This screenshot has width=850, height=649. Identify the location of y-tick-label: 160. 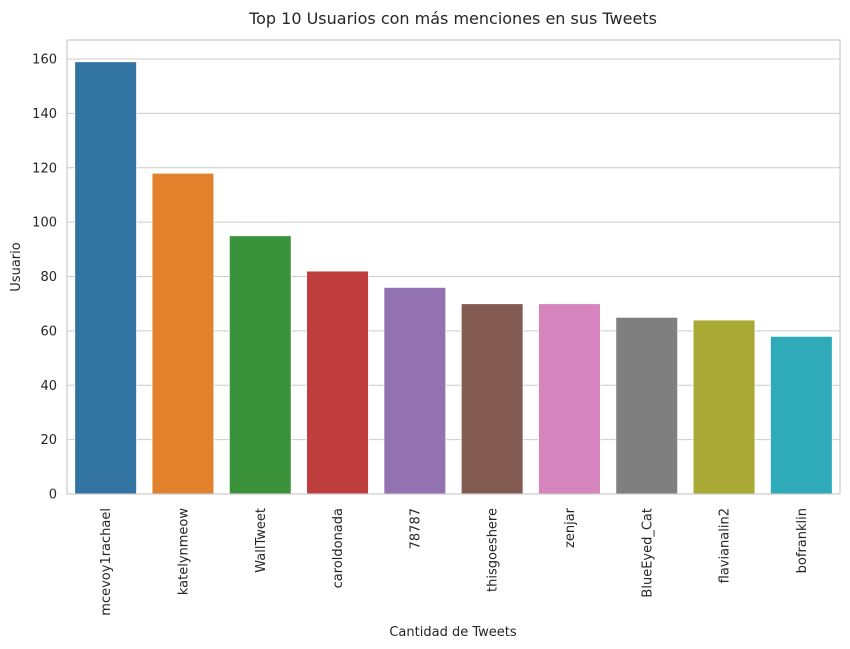
(44, 60).